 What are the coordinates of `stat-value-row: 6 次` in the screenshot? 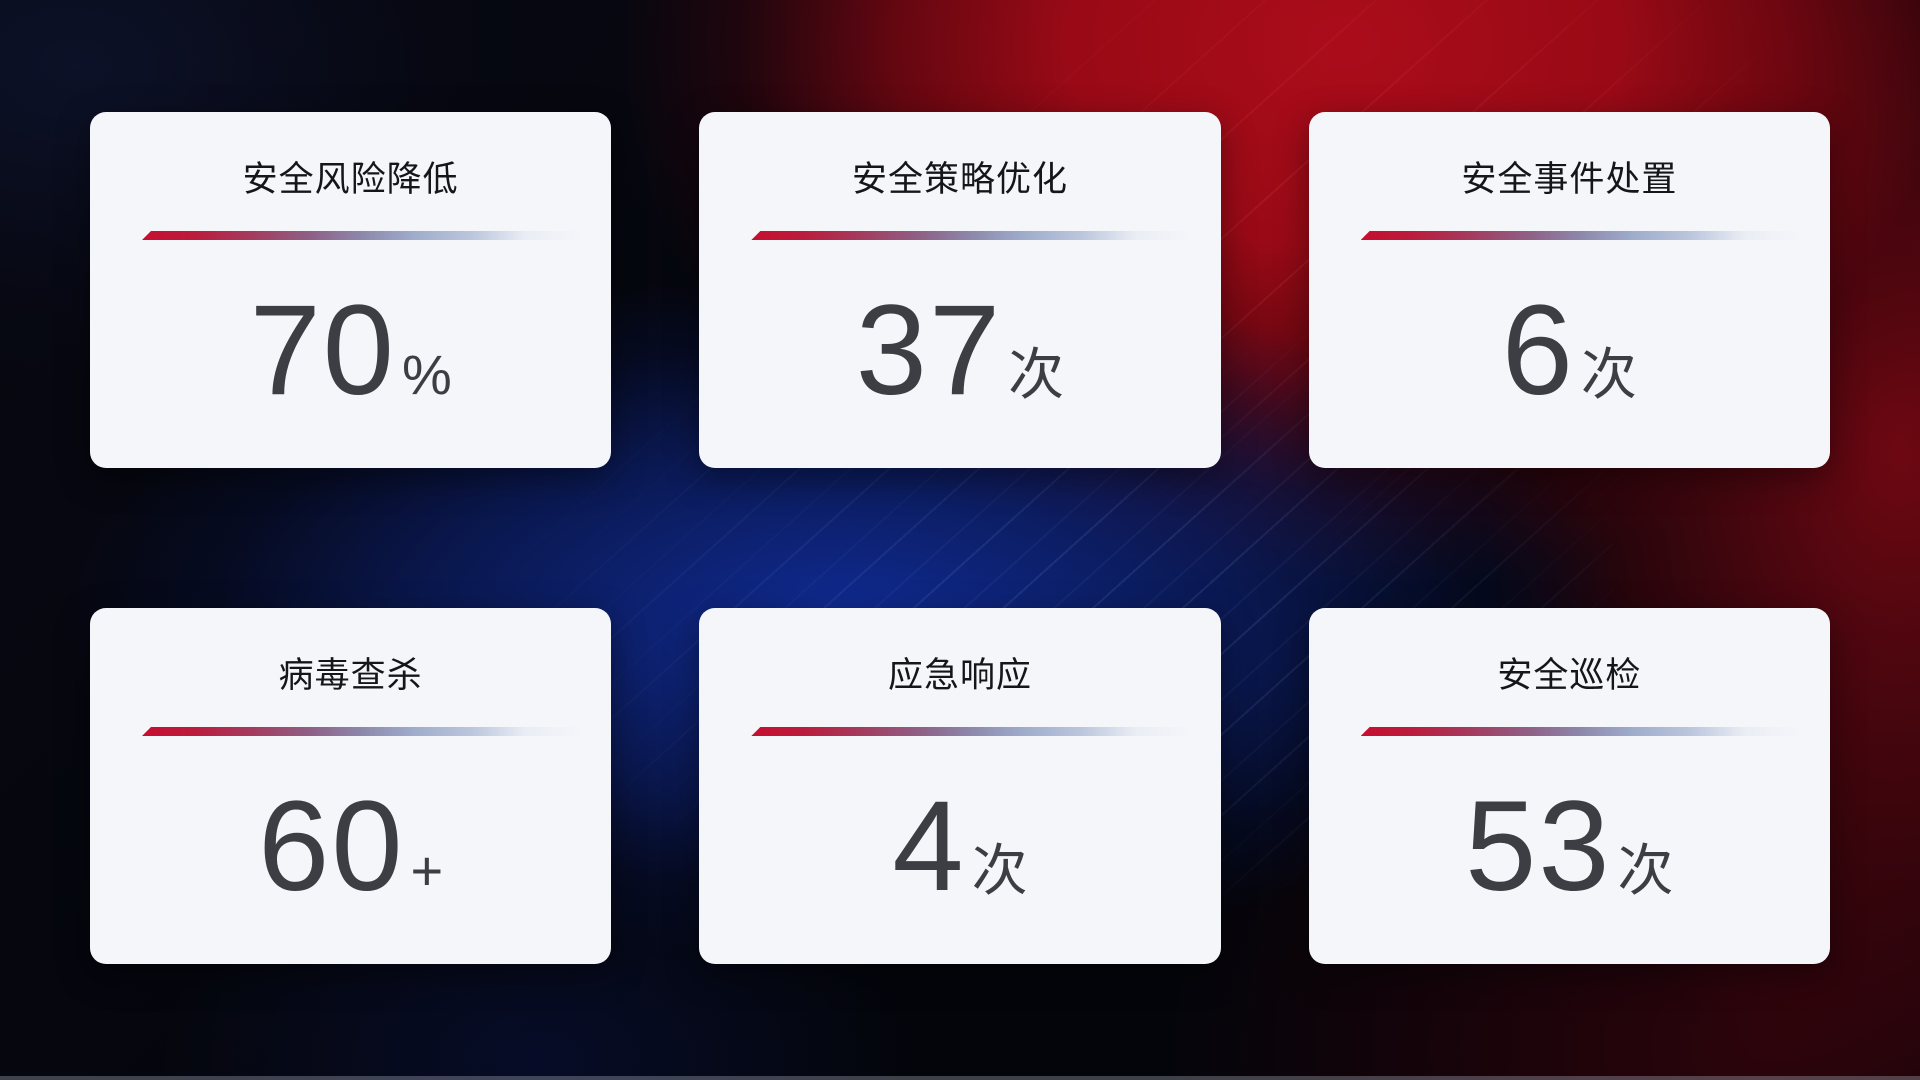 It's located at (1569, 351).